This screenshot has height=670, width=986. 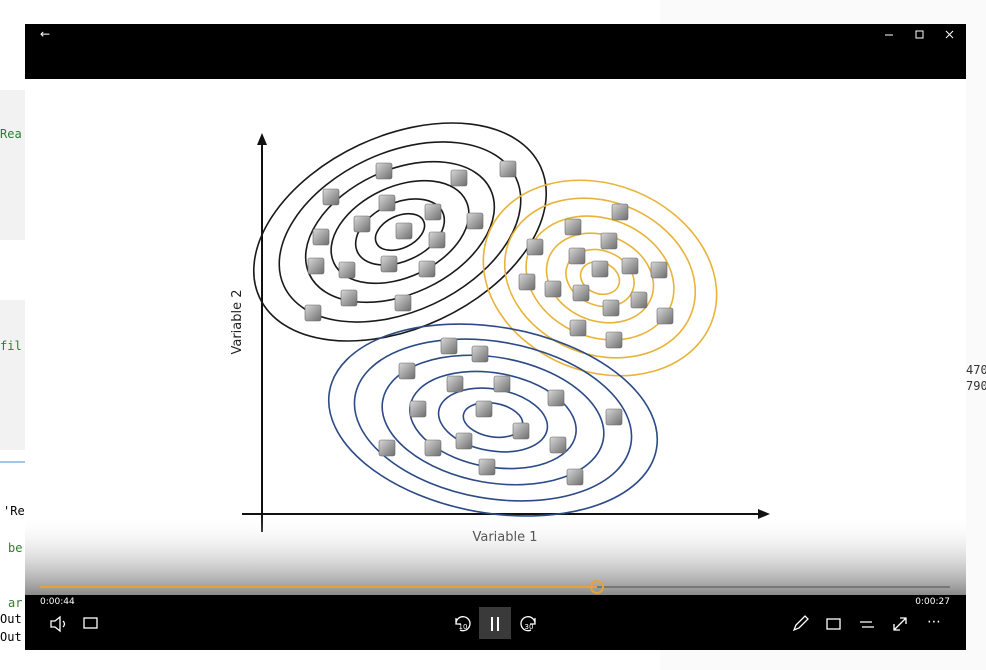 I want to click on code-fragment: 790, so click(x=976, y=386).